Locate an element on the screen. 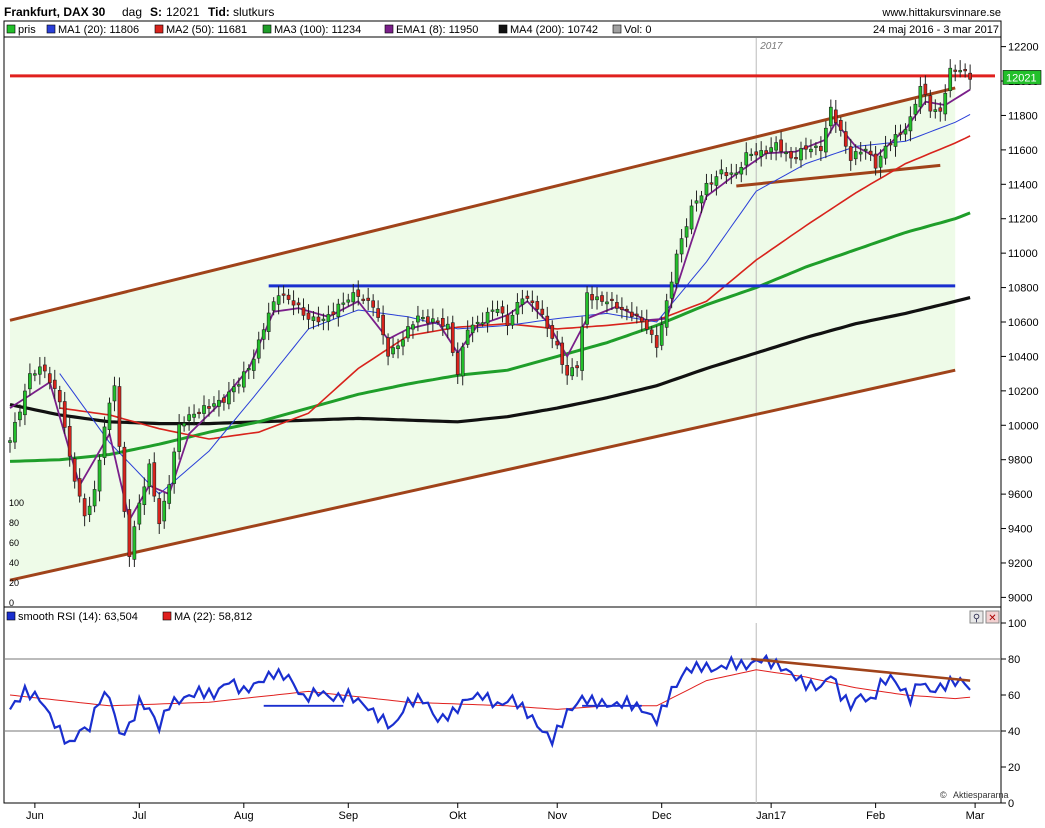 Image resolution: width=1045 pixels, height=828 pixels. rsi-legend-swatch is located at coordinates (11, 616).